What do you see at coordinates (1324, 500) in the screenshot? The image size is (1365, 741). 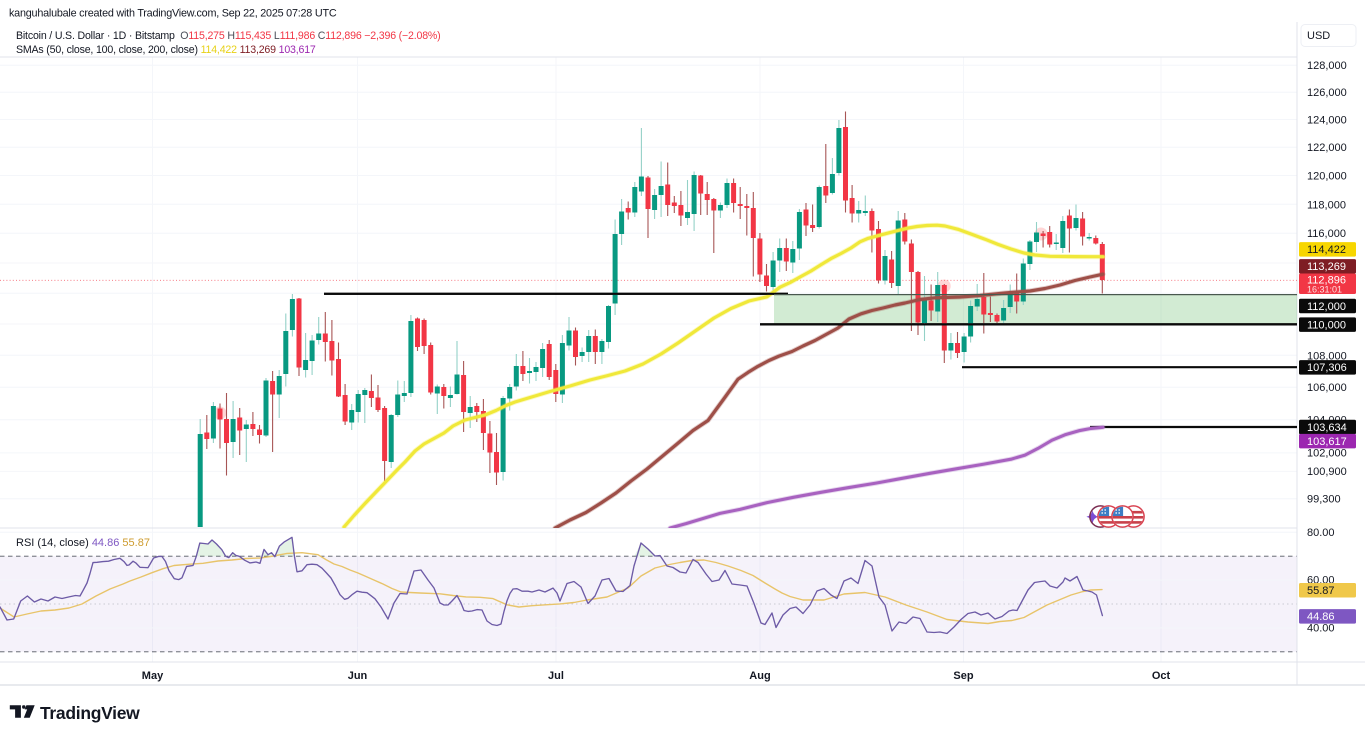 I see `svg-text: 99,300` at bounding box center [1324, 500].